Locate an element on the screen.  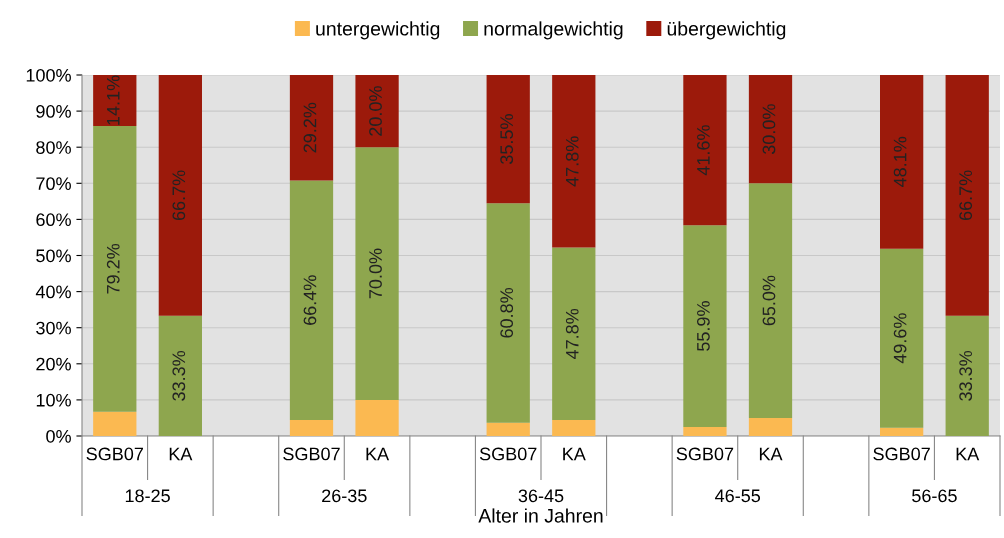
y-tick-label: 20% is located at coordinates (53, 364).